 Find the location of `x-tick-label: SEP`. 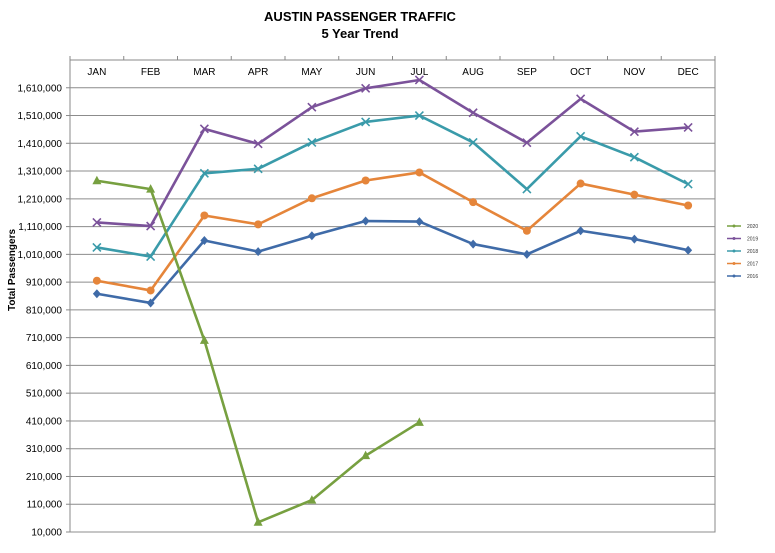

x-tick-label: SEP is located at coordinates (527, 72).